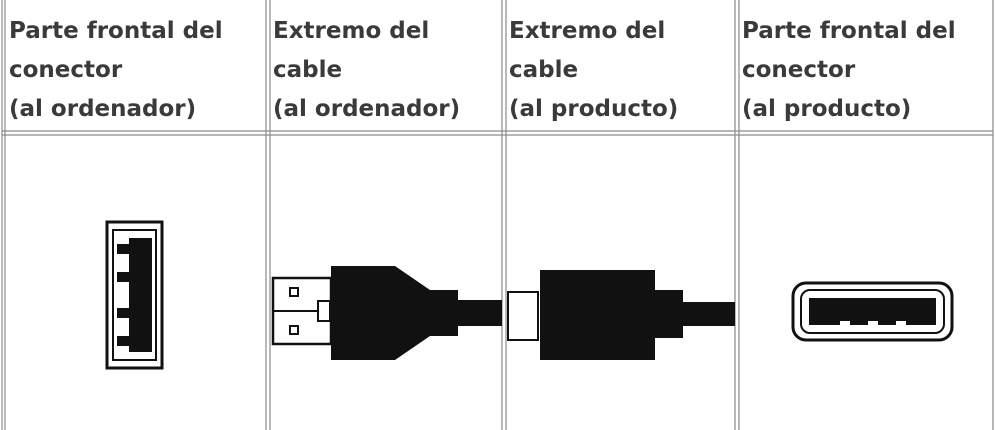 This screenshot has height=430, width=995. What do you see at coordinates (872, 311) in the screenshot?
I see `usb-a-receptacle-front` at bounding box center [872, 311].